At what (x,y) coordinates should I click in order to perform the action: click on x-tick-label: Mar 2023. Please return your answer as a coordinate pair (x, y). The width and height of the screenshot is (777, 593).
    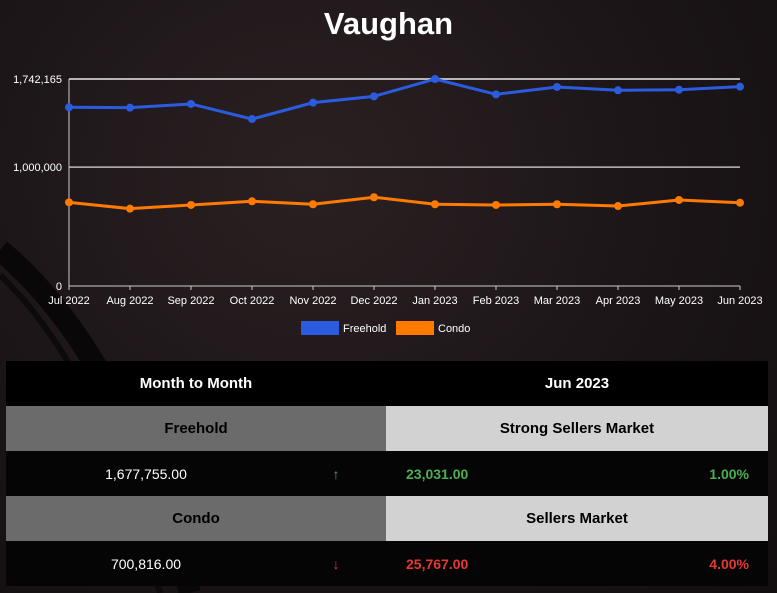
    Looking at the image, I should click on (557, 301).